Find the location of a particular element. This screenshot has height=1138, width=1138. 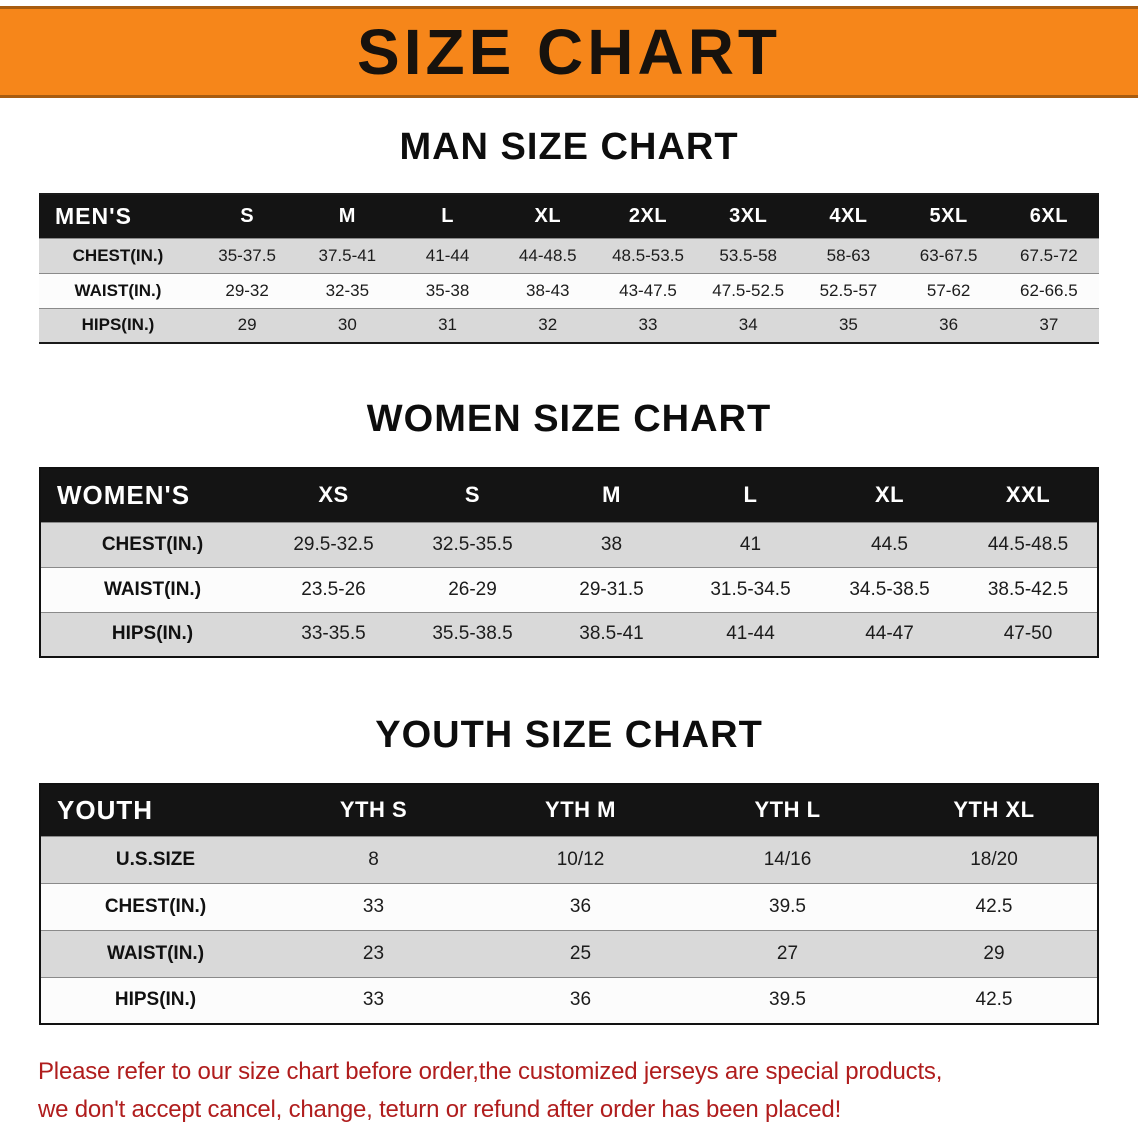

banner: SIZE CHART is located at coordinates (569, 52).